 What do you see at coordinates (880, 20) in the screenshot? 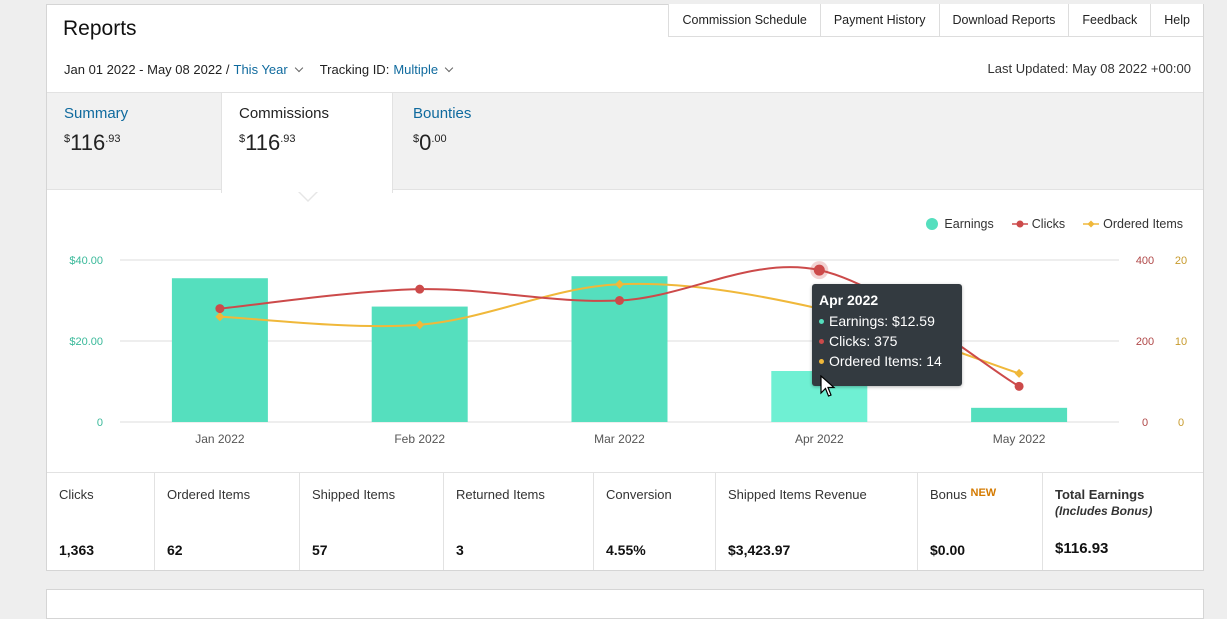
I see `payment-history-link: Payment History` at bounding box center [880, 20].